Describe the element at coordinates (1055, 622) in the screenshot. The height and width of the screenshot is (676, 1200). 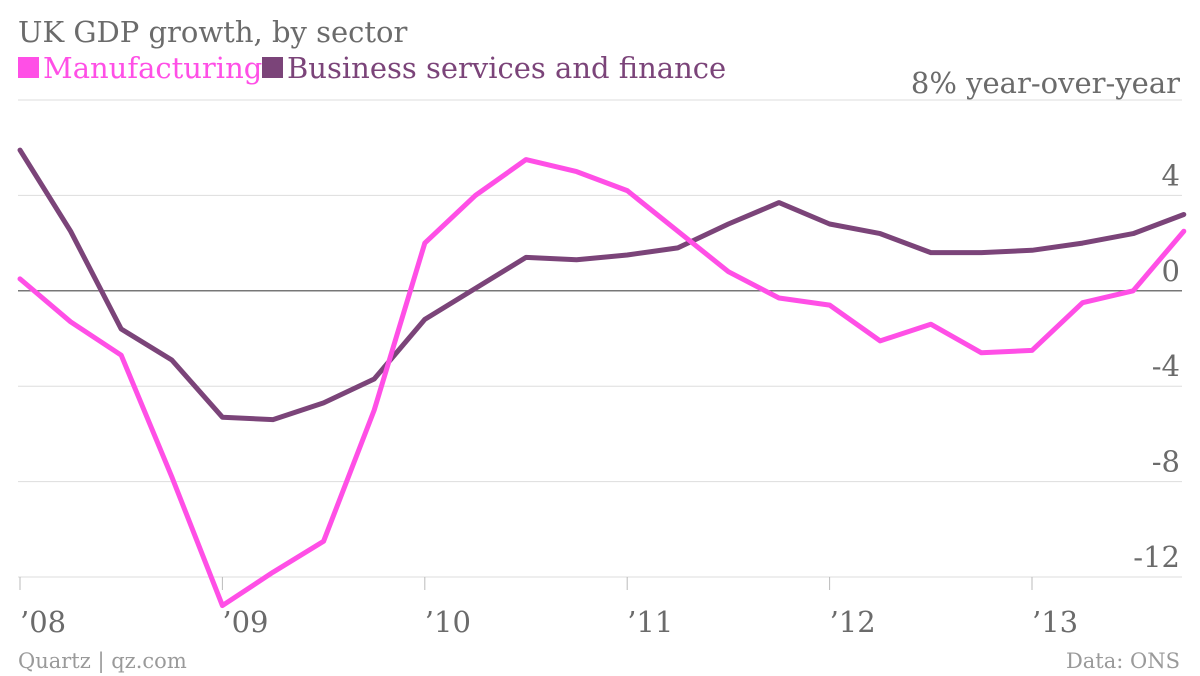
I see `x-tick-label: ’13` at that location.